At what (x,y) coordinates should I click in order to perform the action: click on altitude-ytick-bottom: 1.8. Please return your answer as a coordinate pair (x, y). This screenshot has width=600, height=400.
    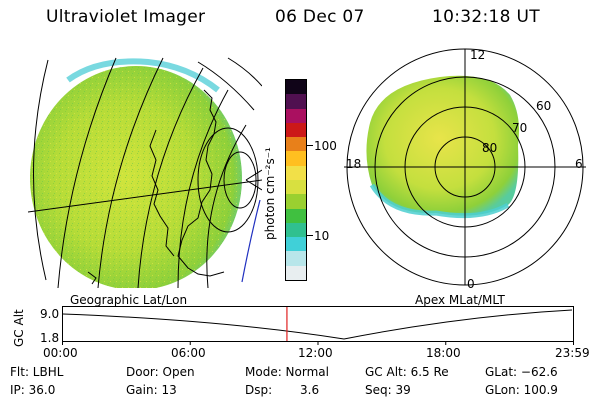
    Looking at the image, I should click on (50, 338).